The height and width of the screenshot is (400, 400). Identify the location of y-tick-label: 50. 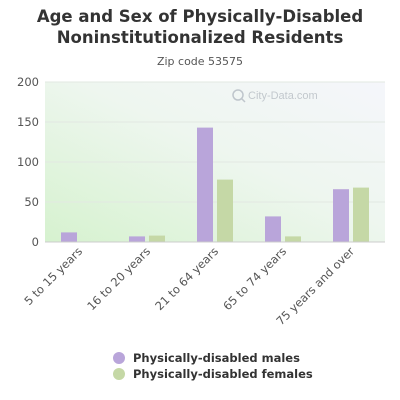
(31, 202).